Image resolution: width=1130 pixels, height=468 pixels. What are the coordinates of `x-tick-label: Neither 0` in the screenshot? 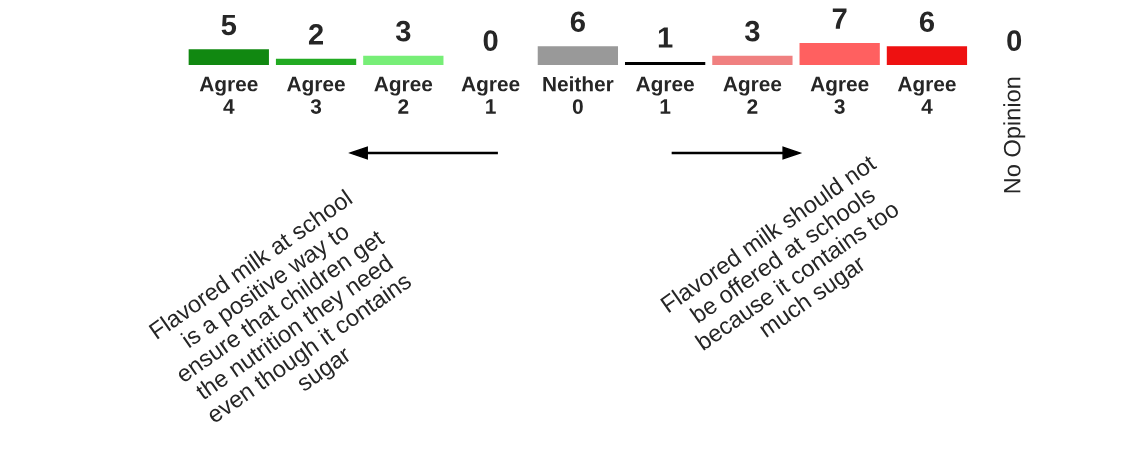 It's located at (578, 95).